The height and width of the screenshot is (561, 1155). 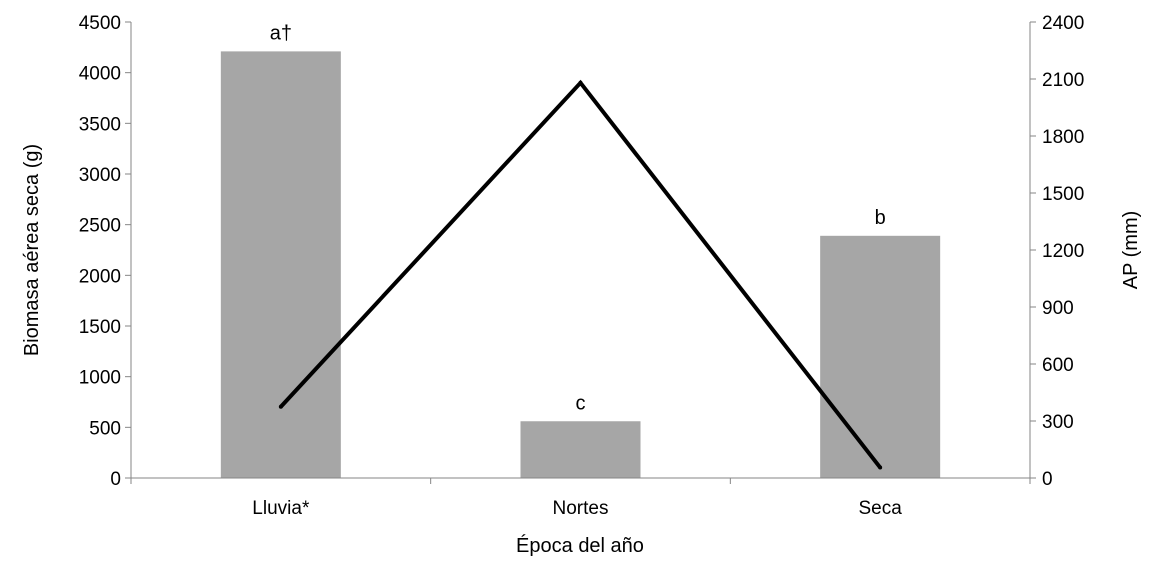 I want to click on y-tick-label-0: 0, so click(x=115, y=479).